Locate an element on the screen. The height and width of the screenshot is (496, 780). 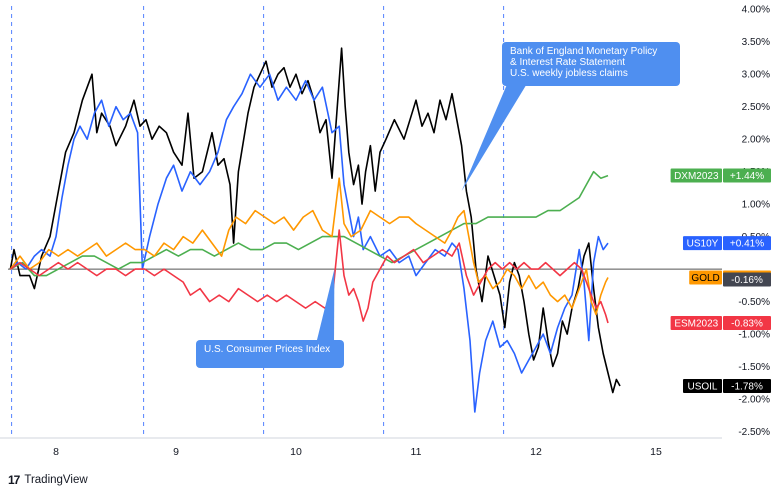
price-tag-dxm2023: DXM2023 +1.44% is located at coordinates (720, 175).